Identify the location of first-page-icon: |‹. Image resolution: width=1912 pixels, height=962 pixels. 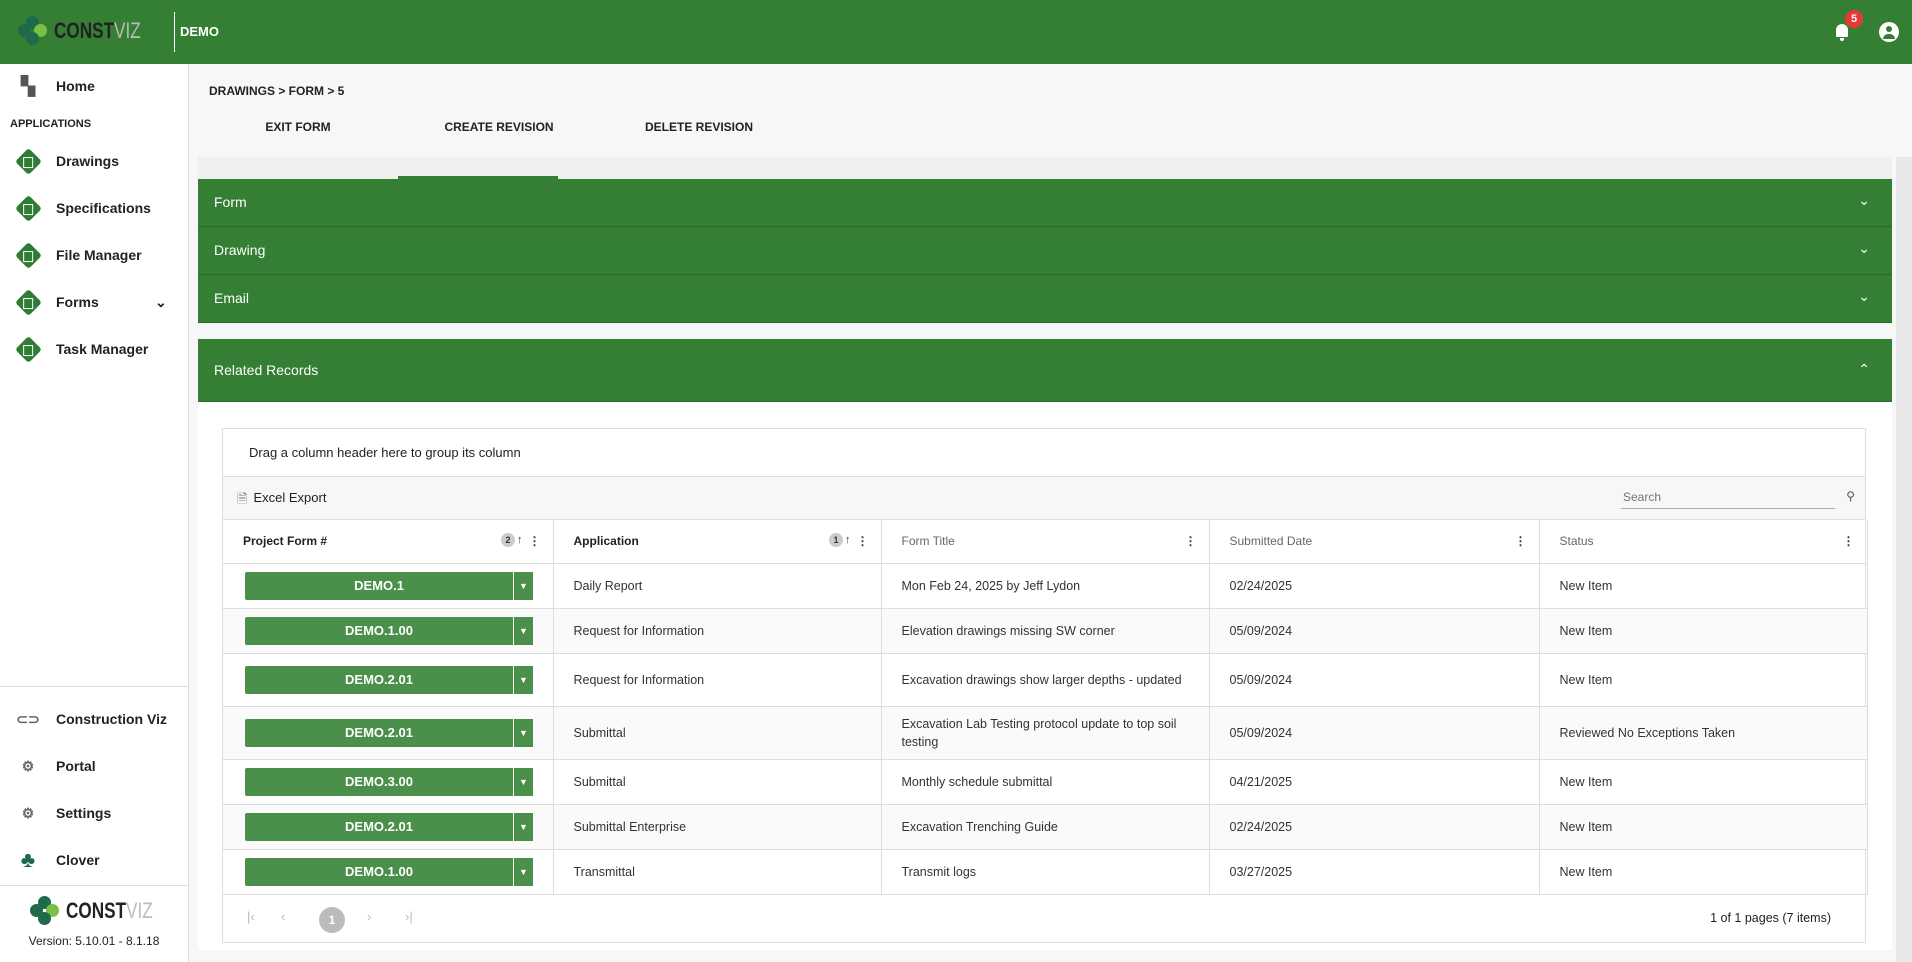
(251, 916).